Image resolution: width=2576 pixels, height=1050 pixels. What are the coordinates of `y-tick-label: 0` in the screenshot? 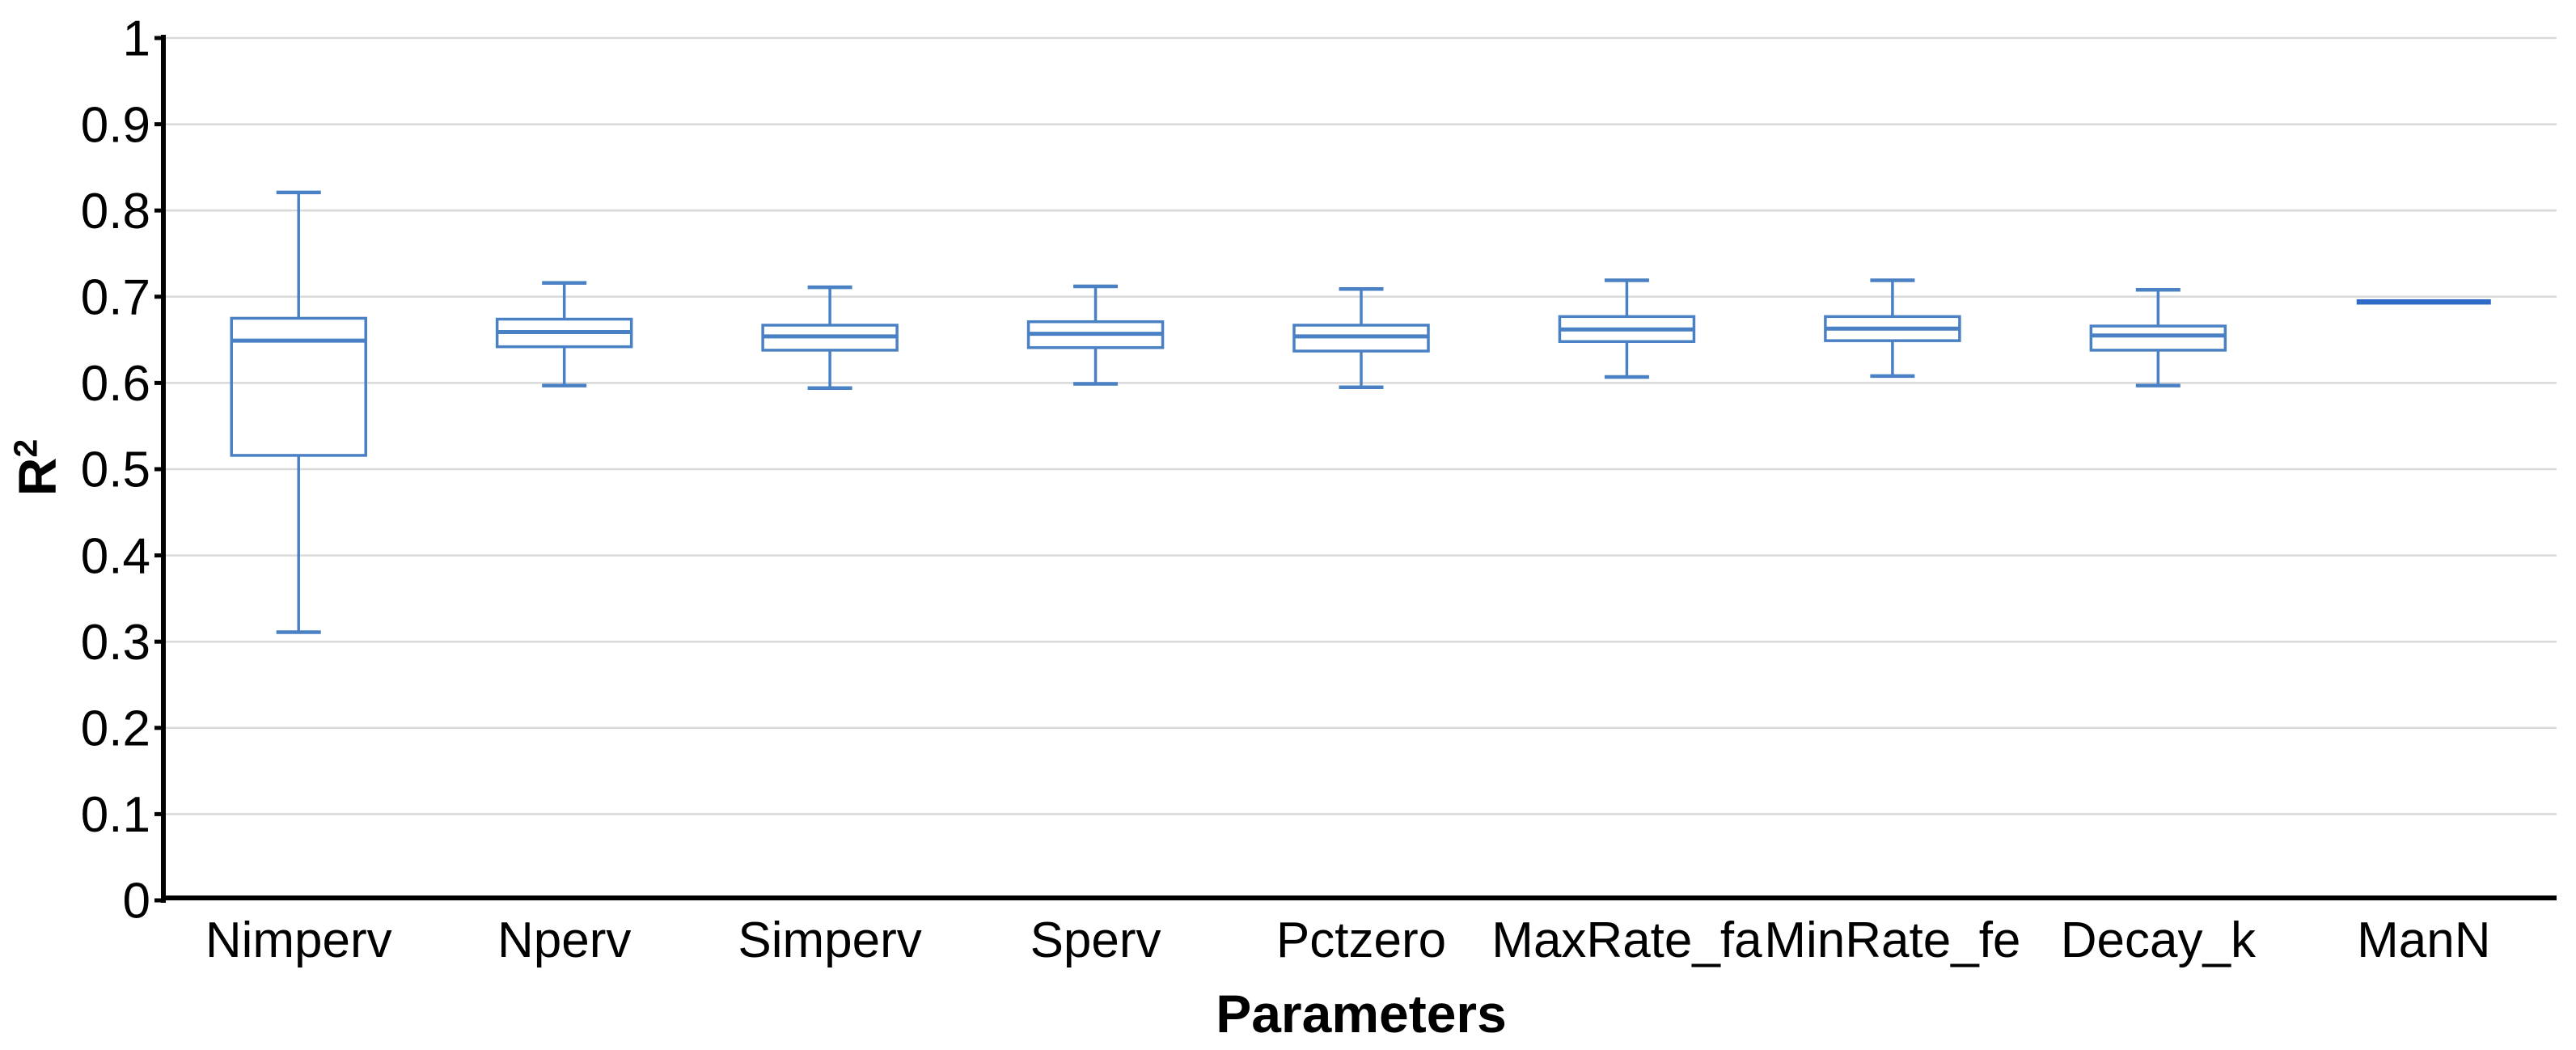 It's located at (137, 902).